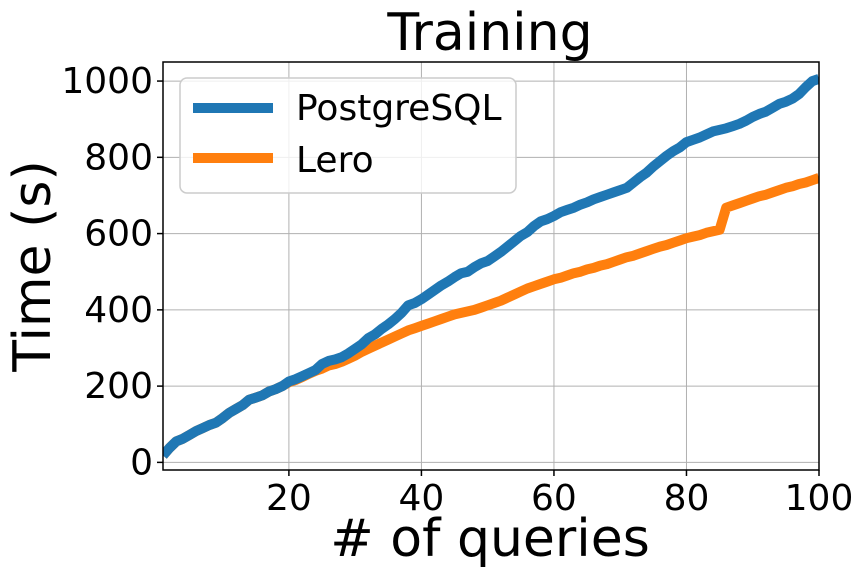  I want to click on legend-label-postgresql: PostgreSQL, so click(399, 108).